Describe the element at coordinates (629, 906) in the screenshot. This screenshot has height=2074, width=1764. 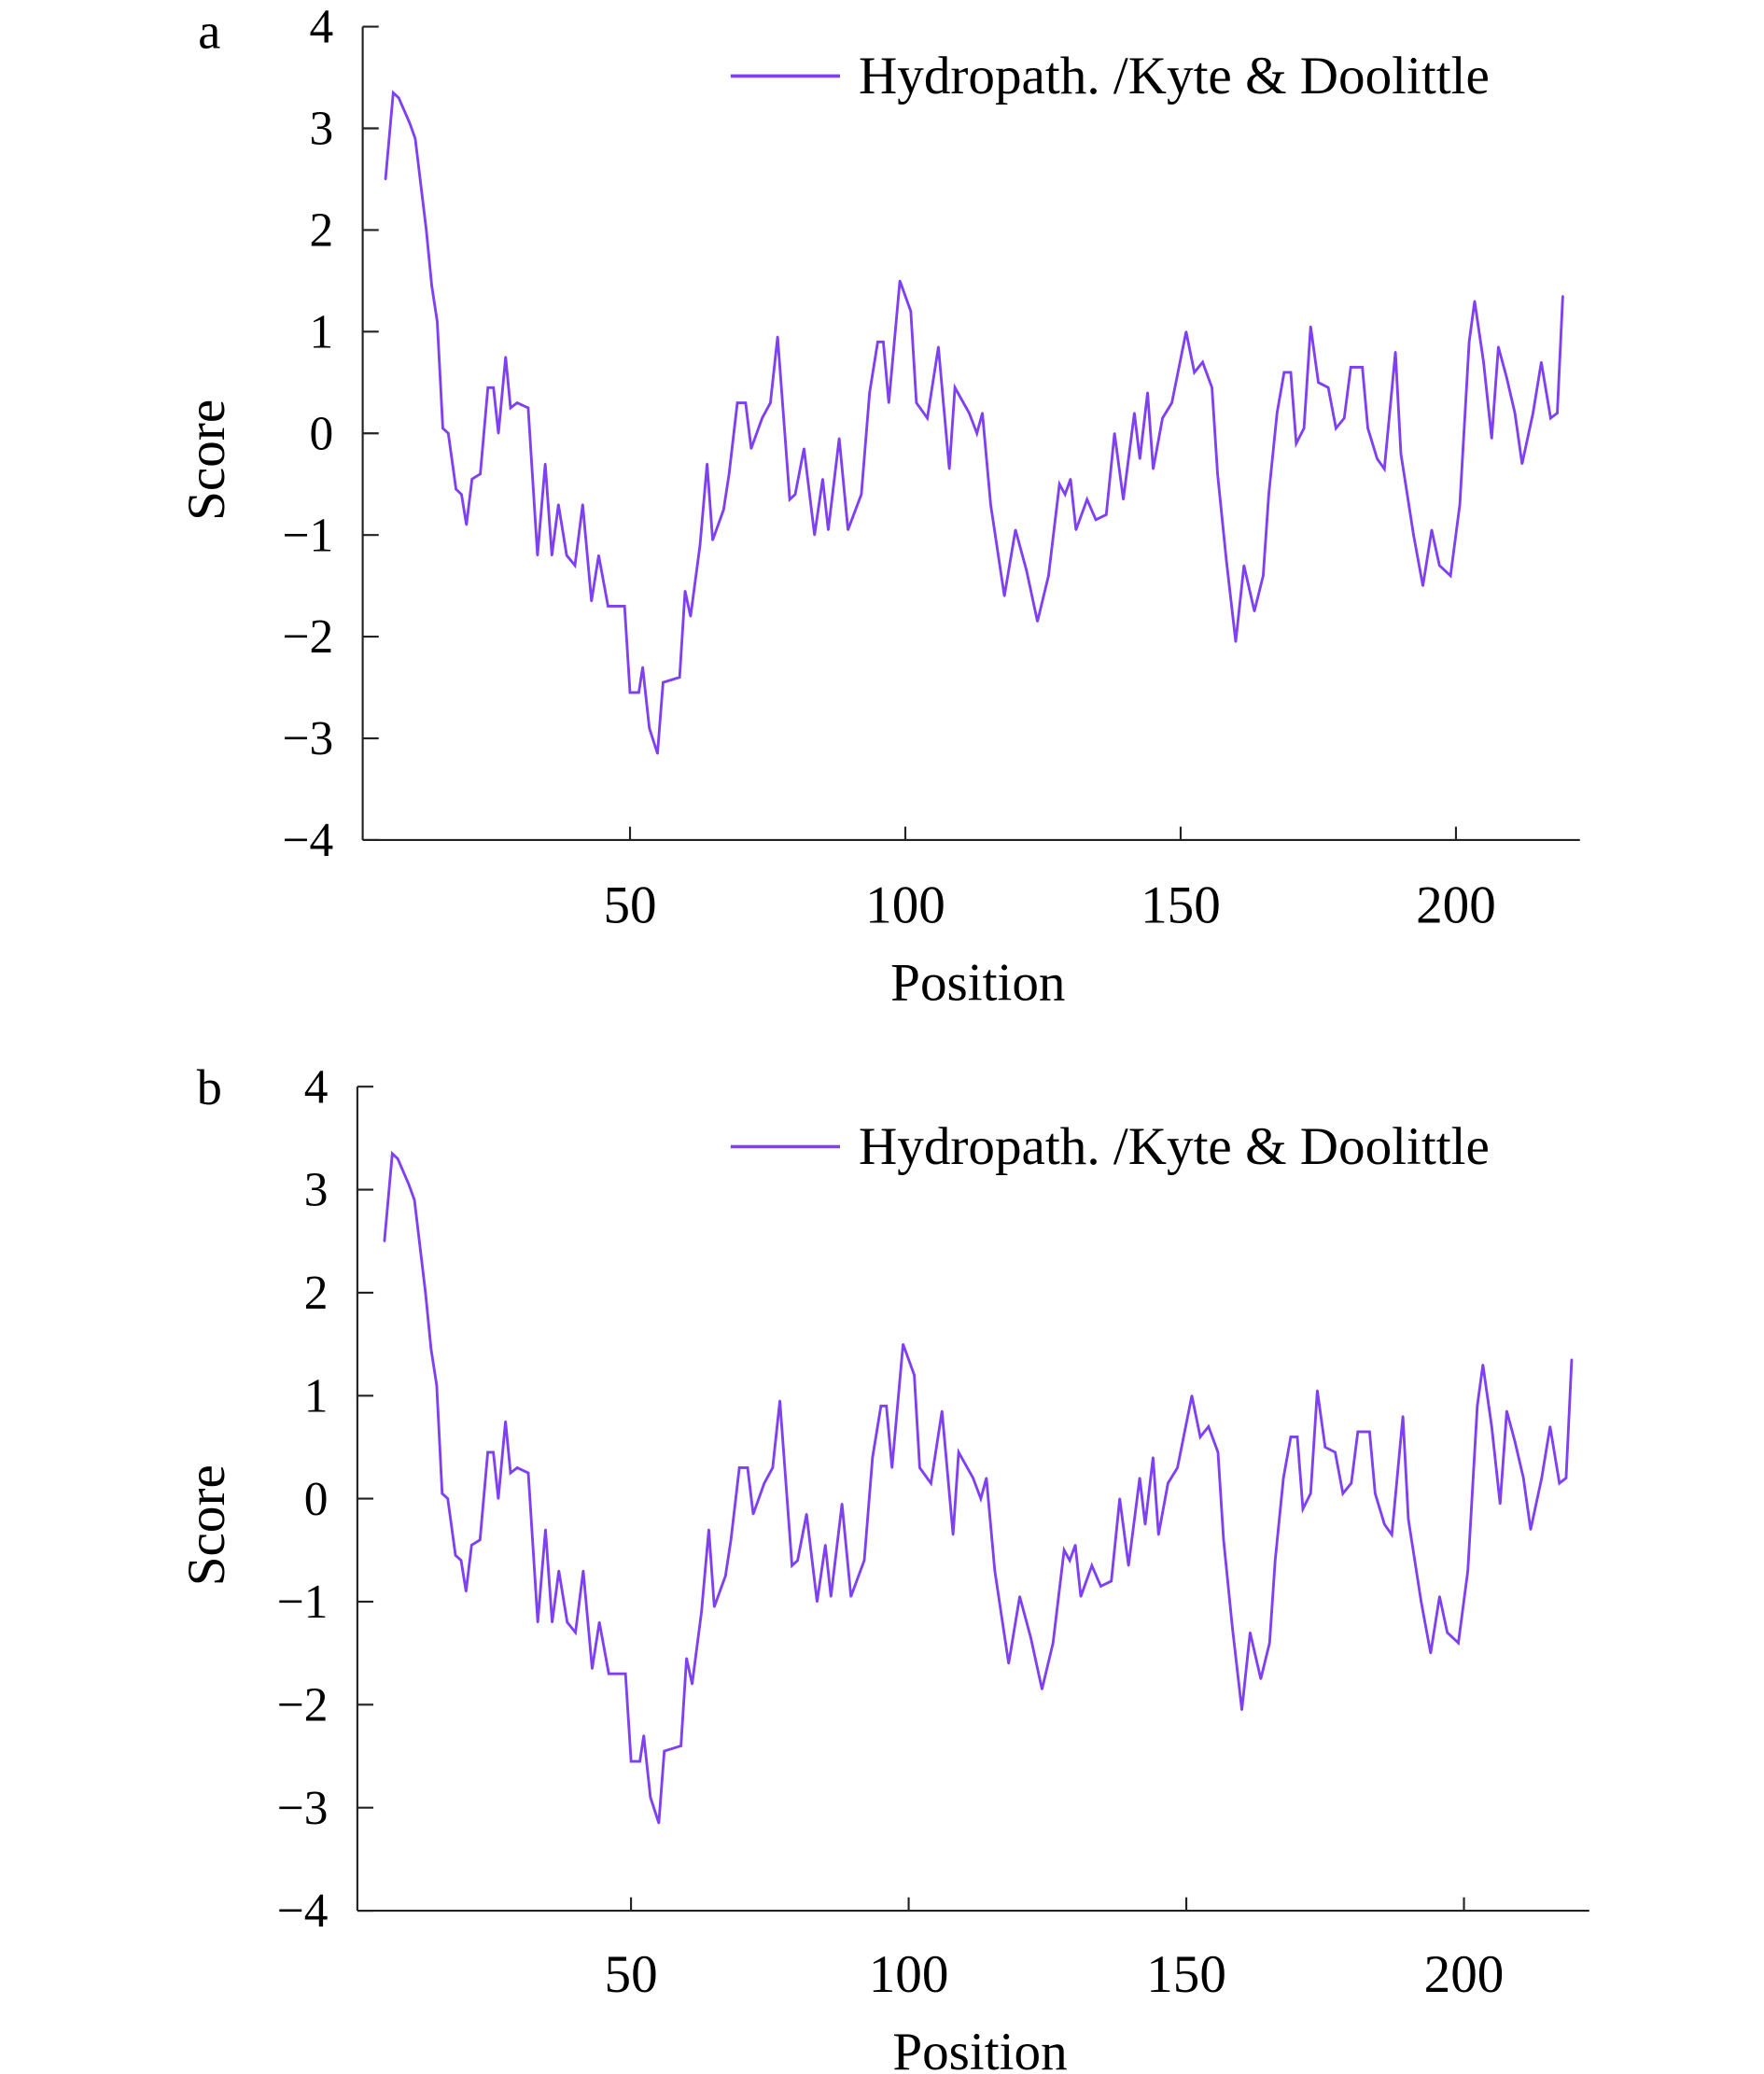
I see `x-tick-label: 50` at that location.